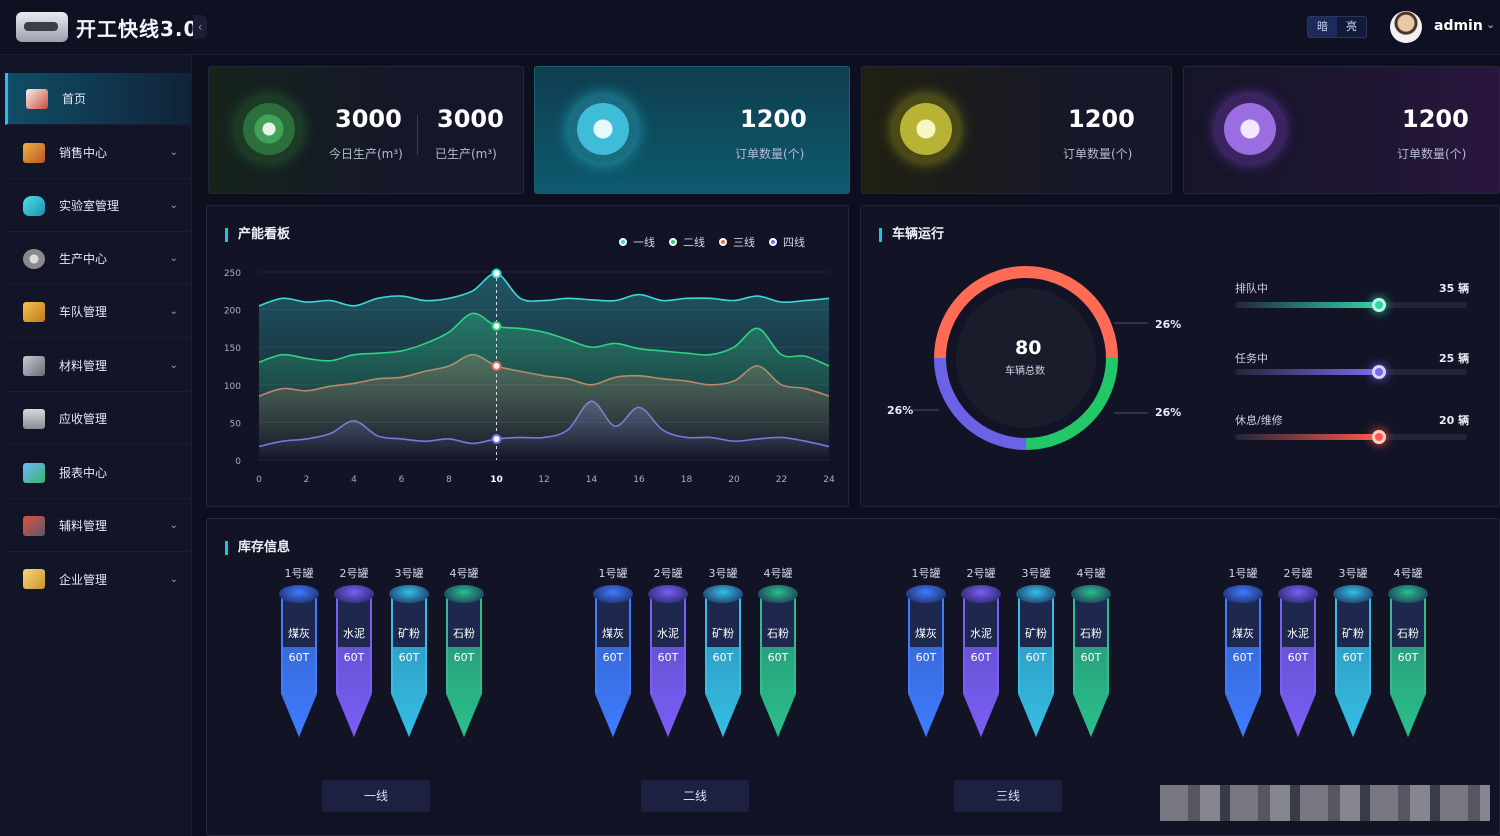 The image size is (1500, 836). Describe the element at coordinates (1259, 420) in the screenshot. I see `vehicle-status-label: 休息/维修` at that location.